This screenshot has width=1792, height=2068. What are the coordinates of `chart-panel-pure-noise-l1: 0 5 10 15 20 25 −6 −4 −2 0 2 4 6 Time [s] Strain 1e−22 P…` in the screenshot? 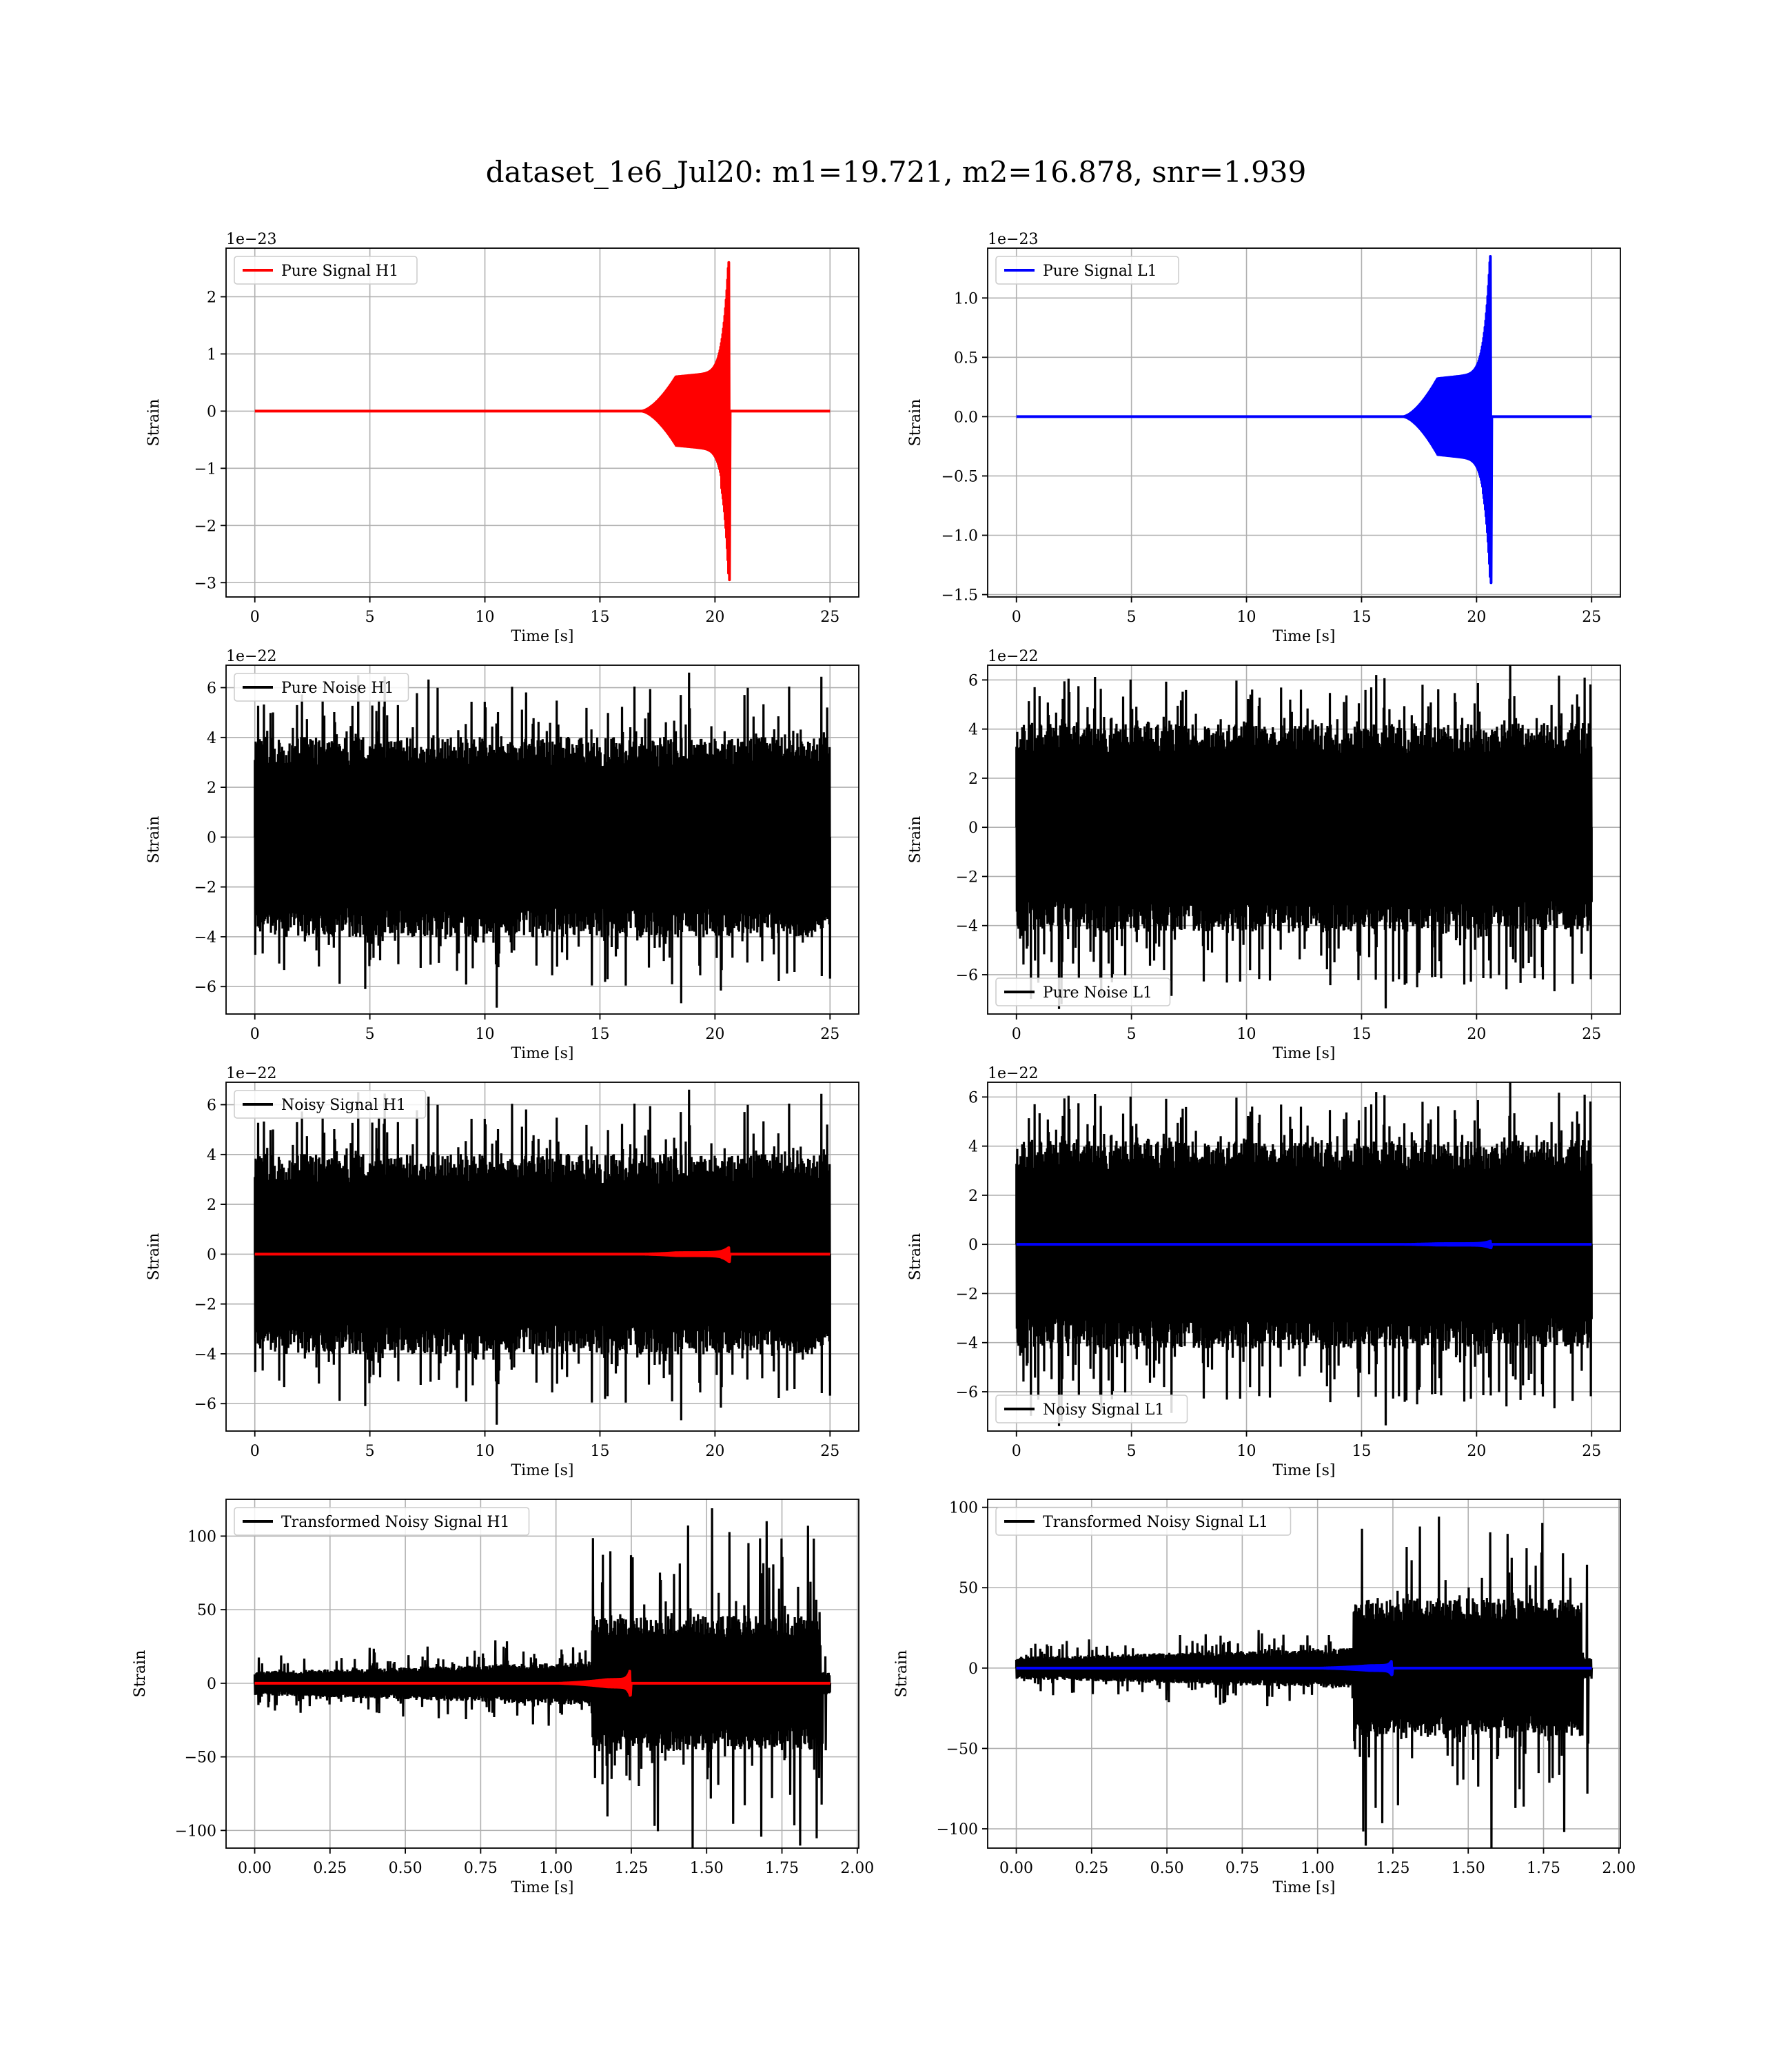 It's located at (1264, 855).